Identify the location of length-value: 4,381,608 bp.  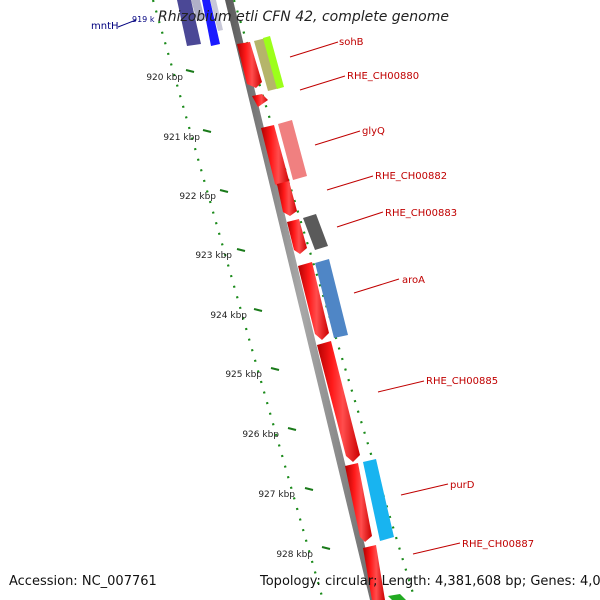
(478, 581).